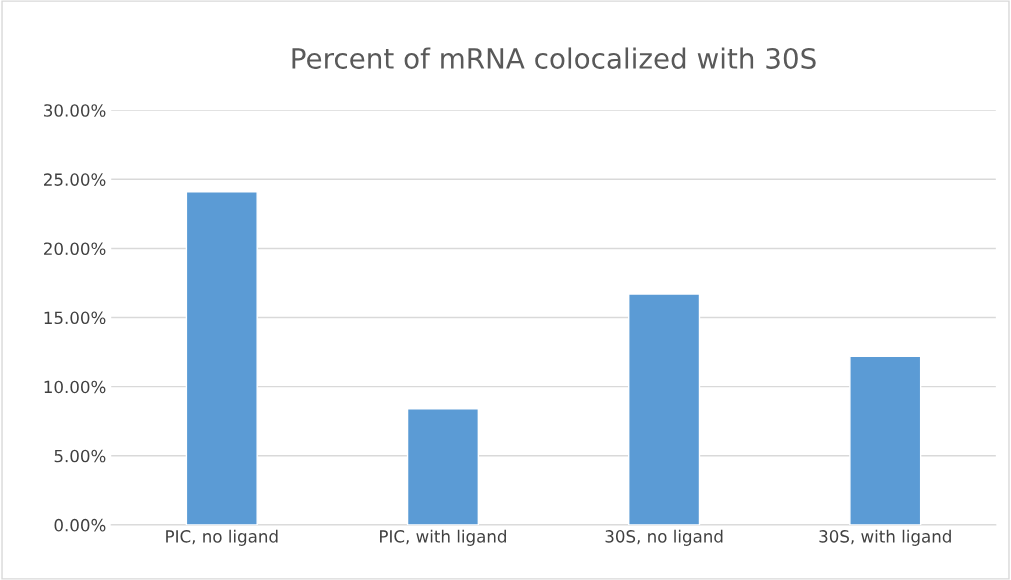  Describe the element at coordinates (885, 537) in the screenshot. I see `x-tick-label: 30S, with ligand` at that location.